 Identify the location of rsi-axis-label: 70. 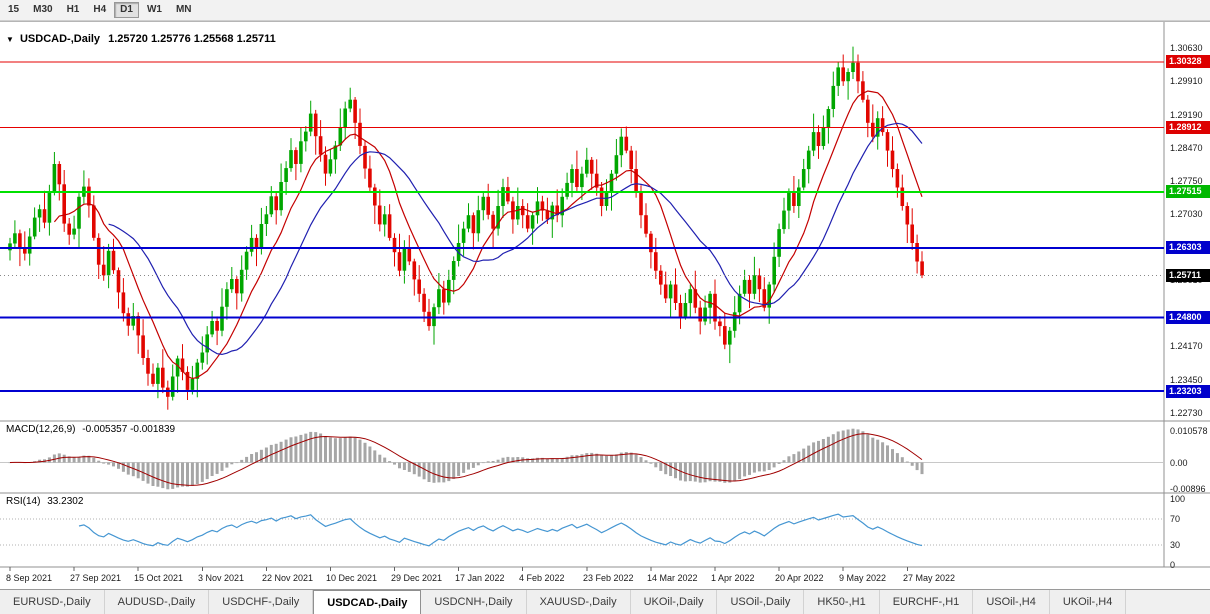
(1175, 519).